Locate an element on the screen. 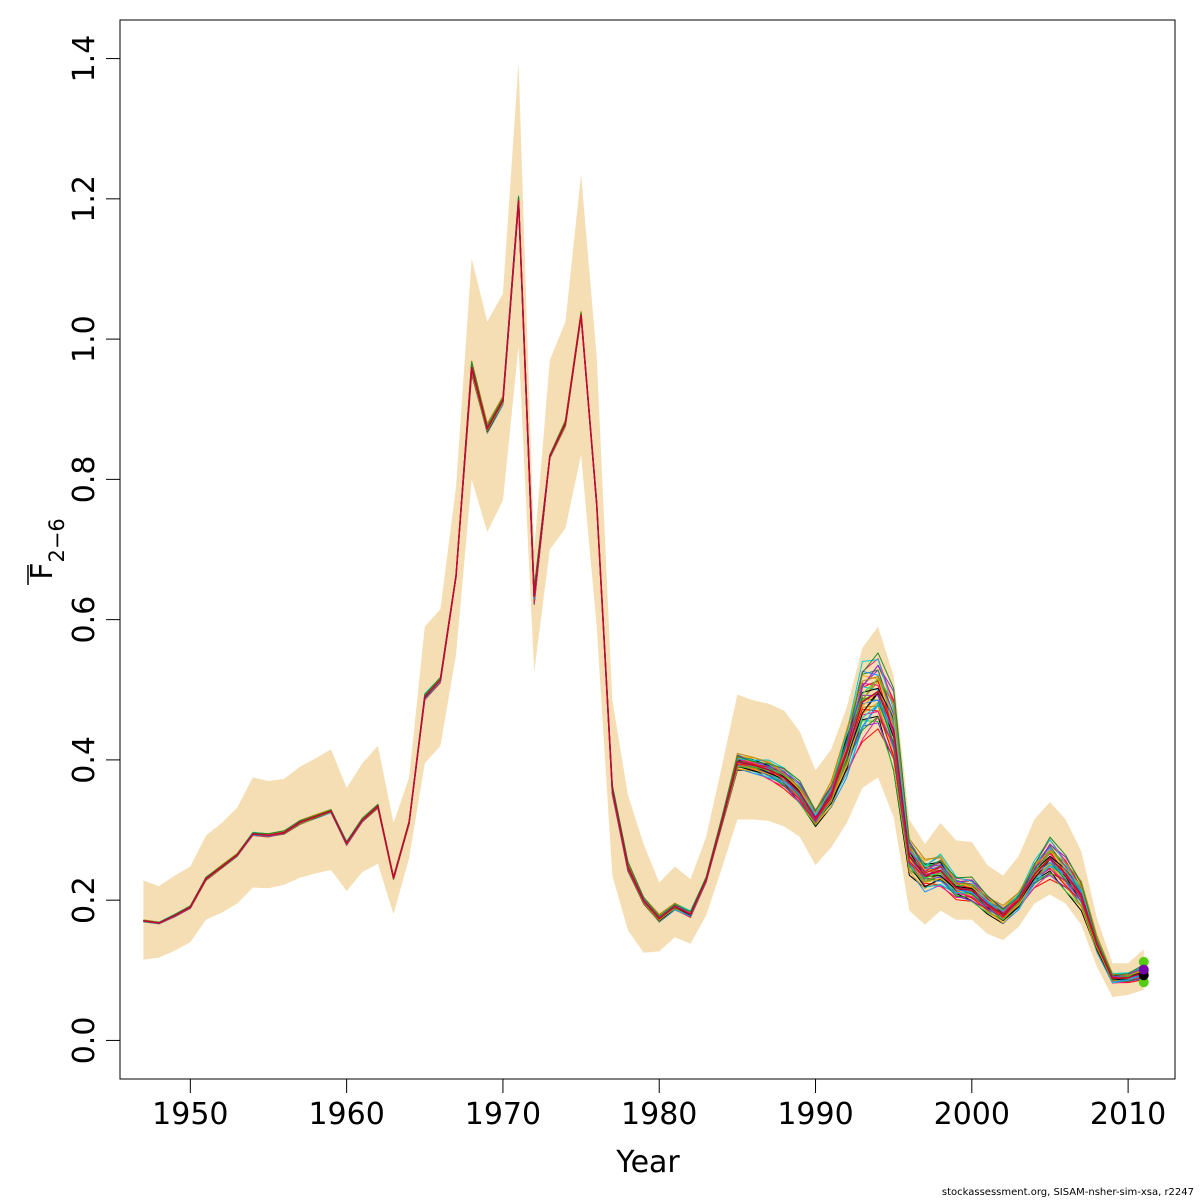  y-tick-label: 0.8 is located at coordinates (84, 480).